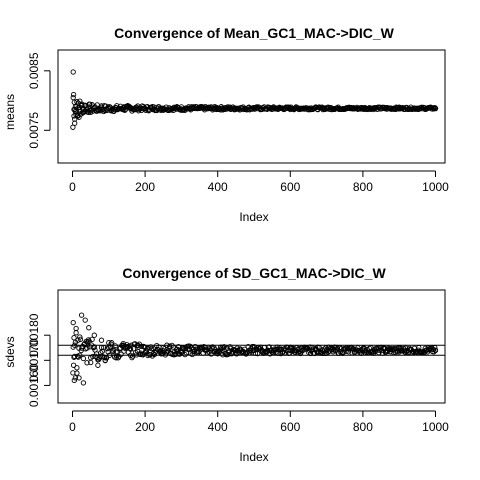 This screenshot has width=480, height=480. What do you see at coordinates (10, 351) in the screenshot?
I see `y-axis-label: sdevs` at bounding box center [10, 351].